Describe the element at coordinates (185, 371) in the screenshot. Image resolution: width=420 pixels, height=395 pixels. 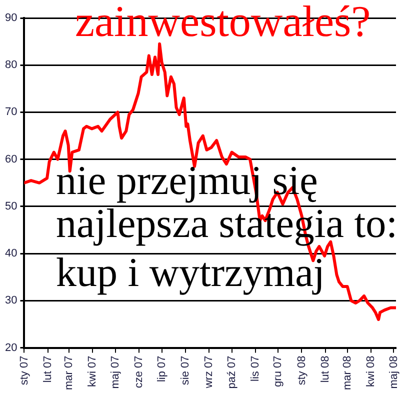
I see `x-tick-label: sie 07` at that location.